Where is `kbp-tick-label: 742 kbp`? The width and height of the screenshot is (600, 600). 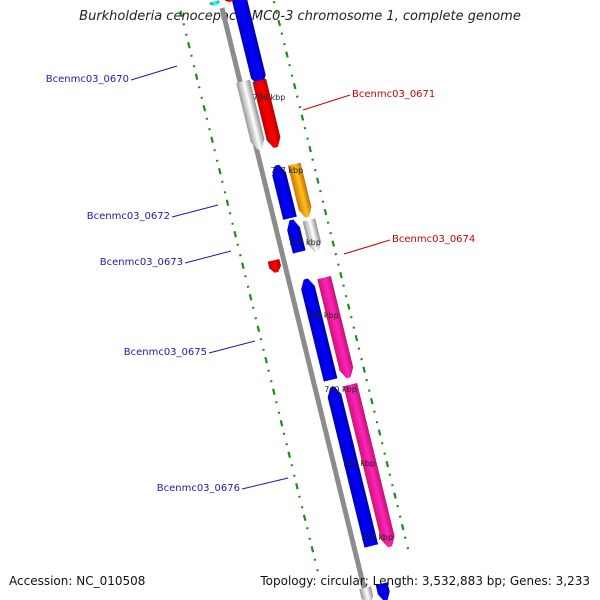 kbp-tick-label: 742 kbp is located at coordinates (376, 537).